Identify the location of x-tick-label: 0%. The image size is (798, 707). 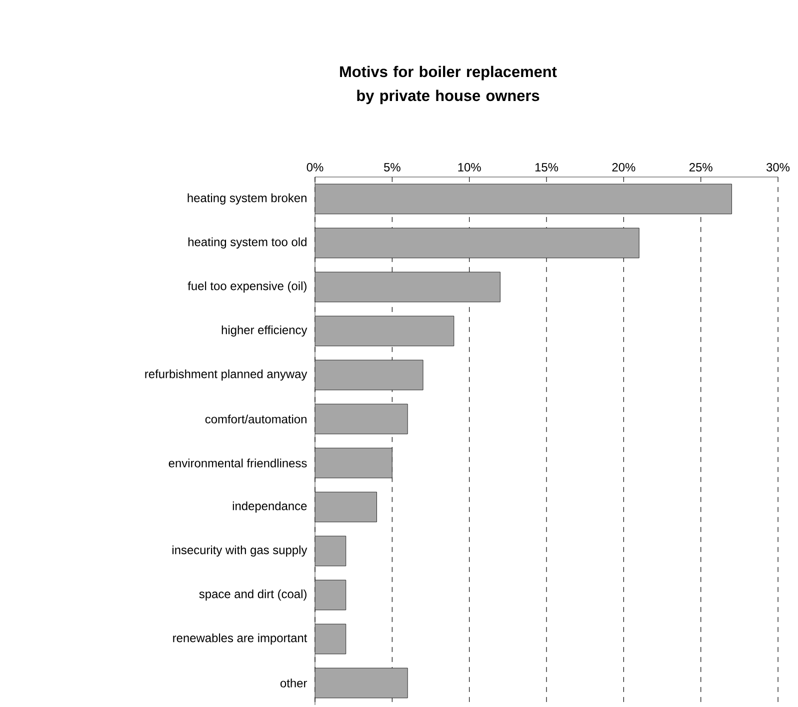
(315, 167).